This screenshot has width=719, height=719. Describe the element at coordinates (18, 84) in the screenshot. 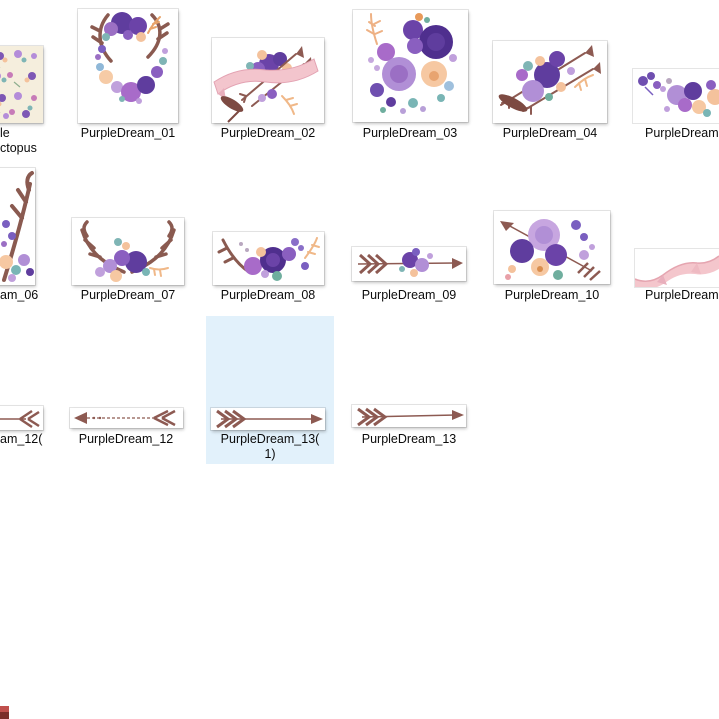

I see `thumbnail-image-floral-sprigs` at that location.